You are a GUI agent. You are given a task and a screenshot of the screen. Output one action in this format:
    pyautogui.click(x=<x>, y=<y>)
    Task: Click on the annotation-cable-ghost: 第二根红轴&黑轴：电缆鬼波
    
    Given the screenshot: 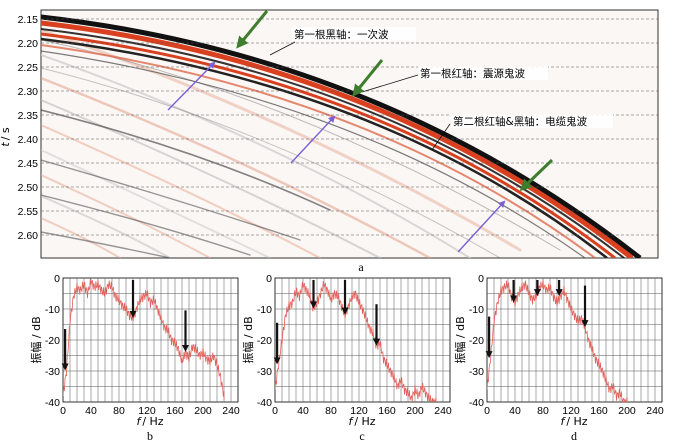 What is the action you would take?
    pyautogui.click(x=520, y=121)
    